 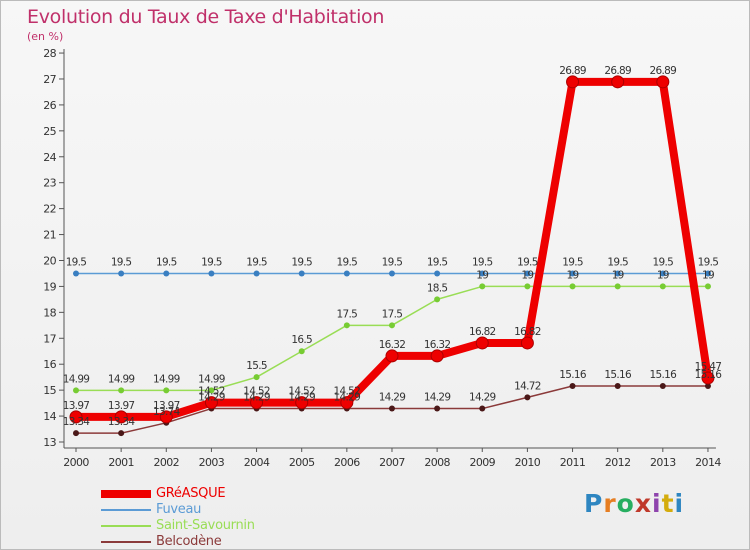 What do you see at coordinates (166, 406) in the screenshot?
I see `data-label-0-2: 13.97` at bounding box center [166, 406].